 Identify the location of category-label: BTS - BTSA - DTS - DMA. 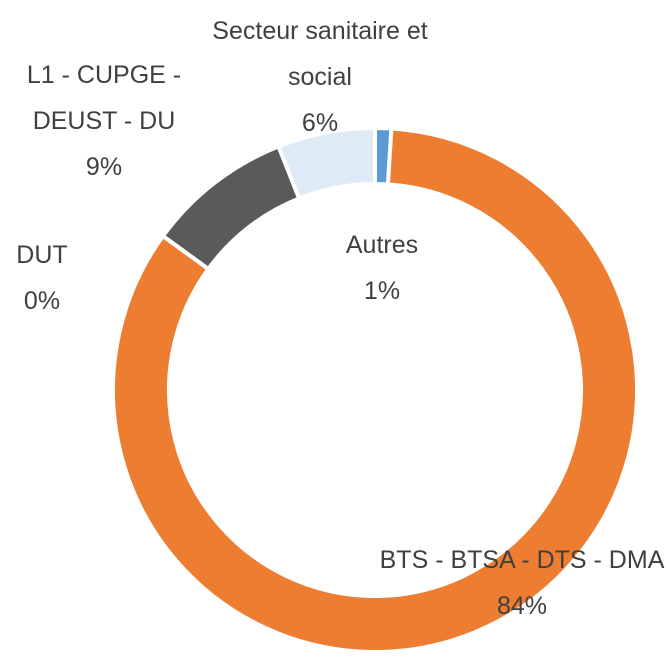
(522, 560).